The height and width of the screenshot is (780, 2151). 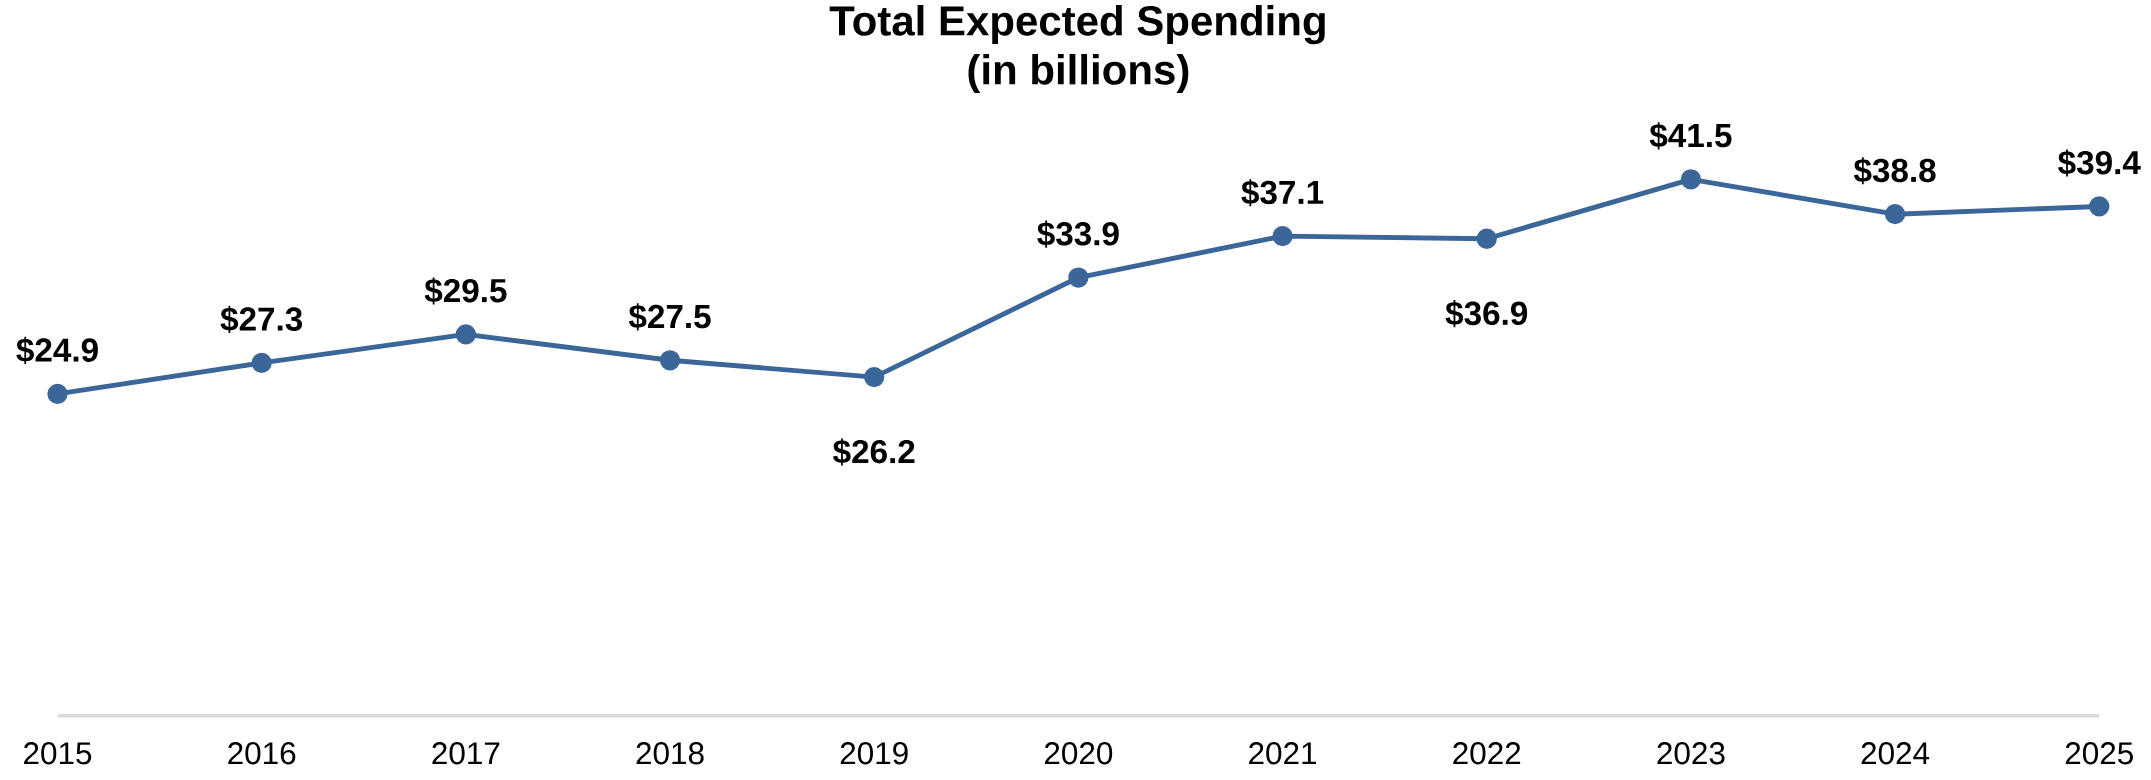 What do you see at coordinates (1894, 170) in the screenshot?
I see `data-label: $38.8` at bounding box center [1894, 170].